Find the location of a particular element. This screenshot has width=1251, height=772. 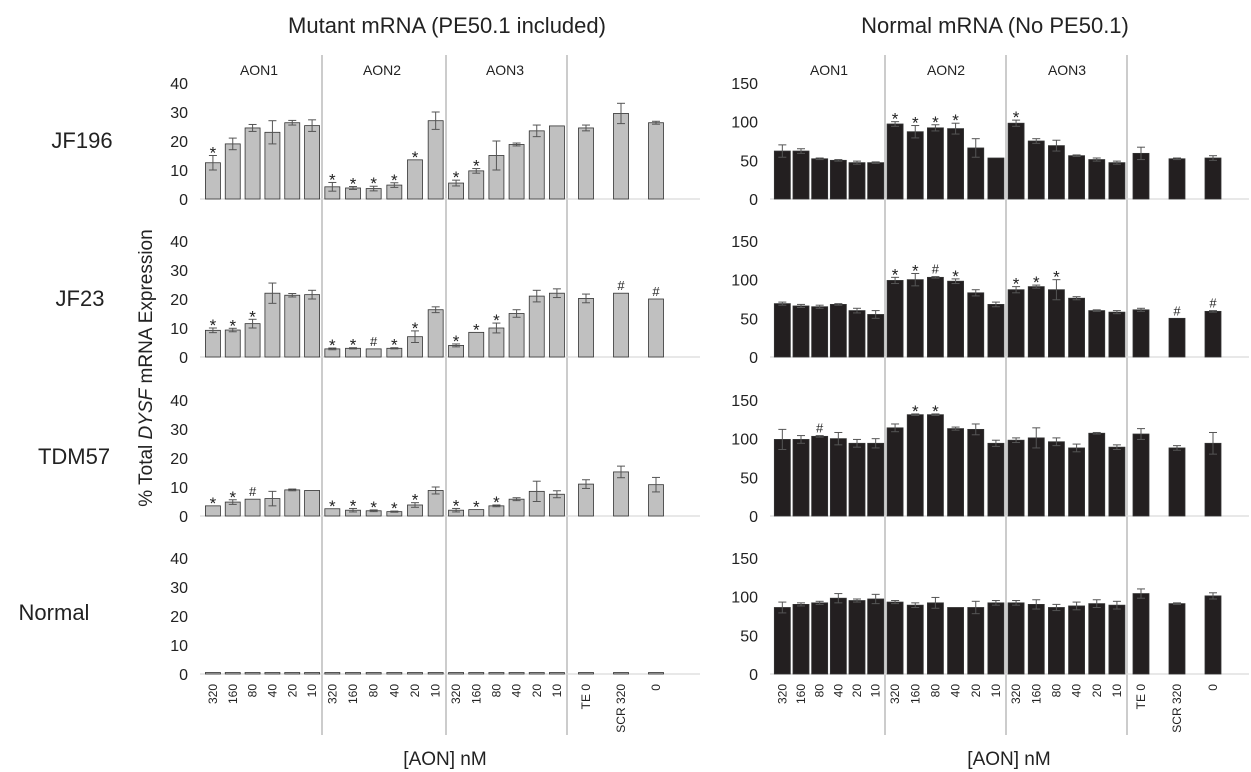

row-label-normal: Normal is located at coordinates (54, 612).